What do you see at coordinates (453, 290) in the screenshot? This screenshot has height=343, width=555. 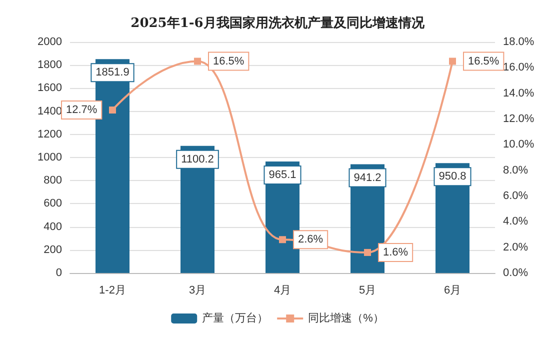 I see `x-tick-label: 6月` at bounding box center [453, 290].